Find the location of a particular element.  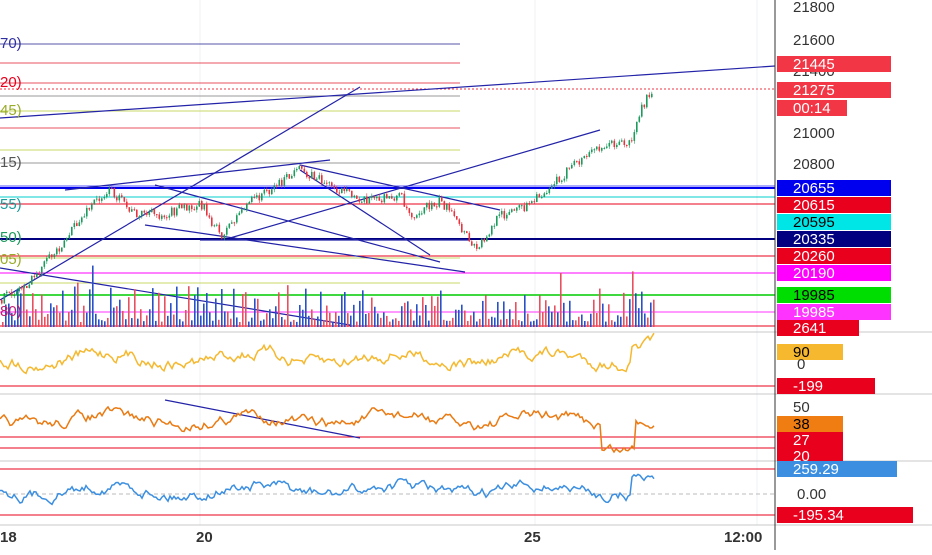

price-tag-label: -199 is located at coordinates (808, 386).